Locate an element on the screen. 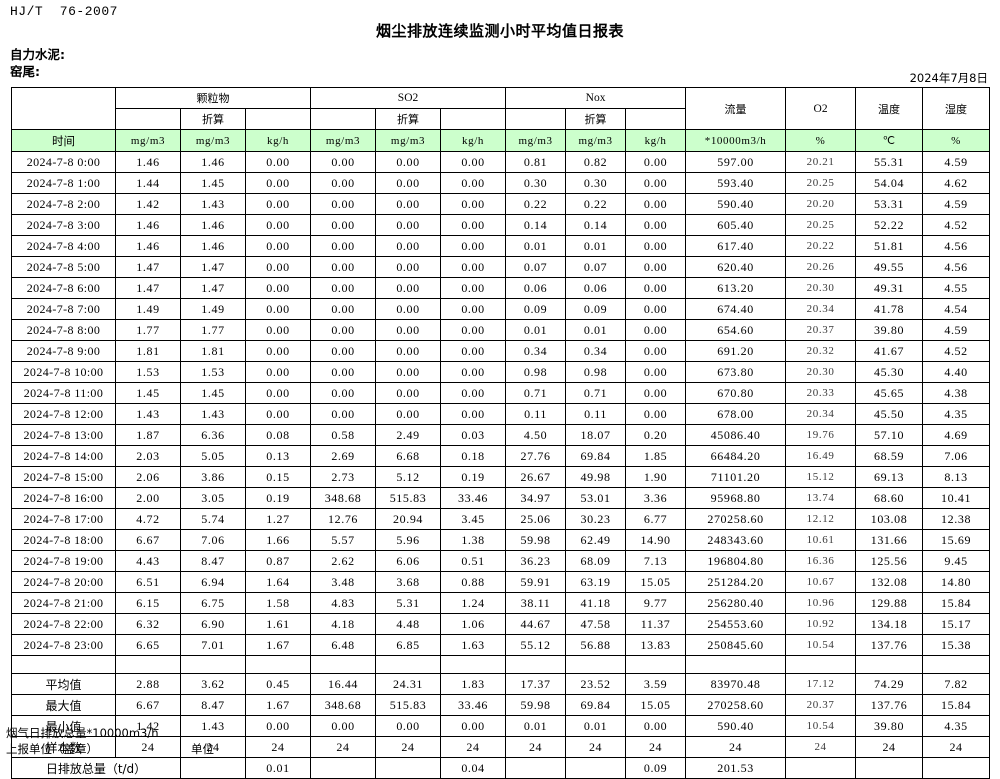 This screenshot has width=1000, height=779. cell-nox-kgh: 7.13 is located at coordinates (656, 561).